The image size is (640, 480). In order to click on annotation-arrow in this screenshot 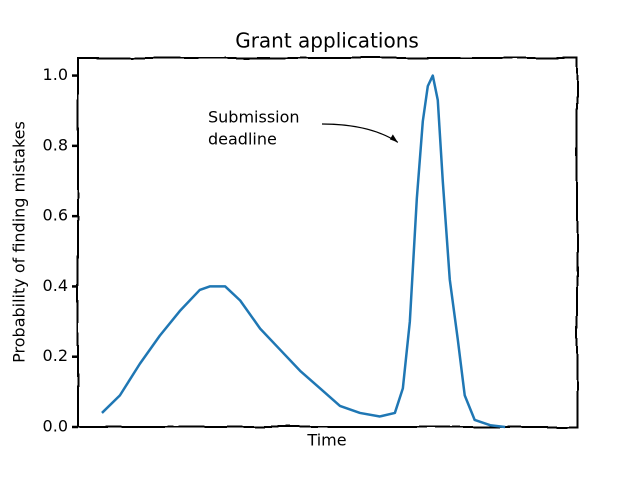, I will do `click(360, 133)`.